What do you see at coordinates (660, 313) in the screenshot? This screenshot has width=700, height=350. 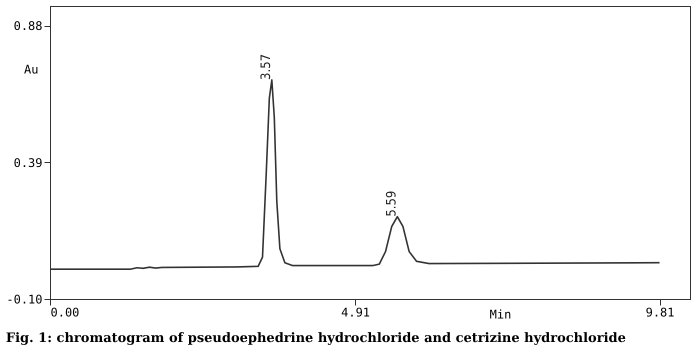 I see `x-tick-label: 9.81` at bounding box center [660, 313].